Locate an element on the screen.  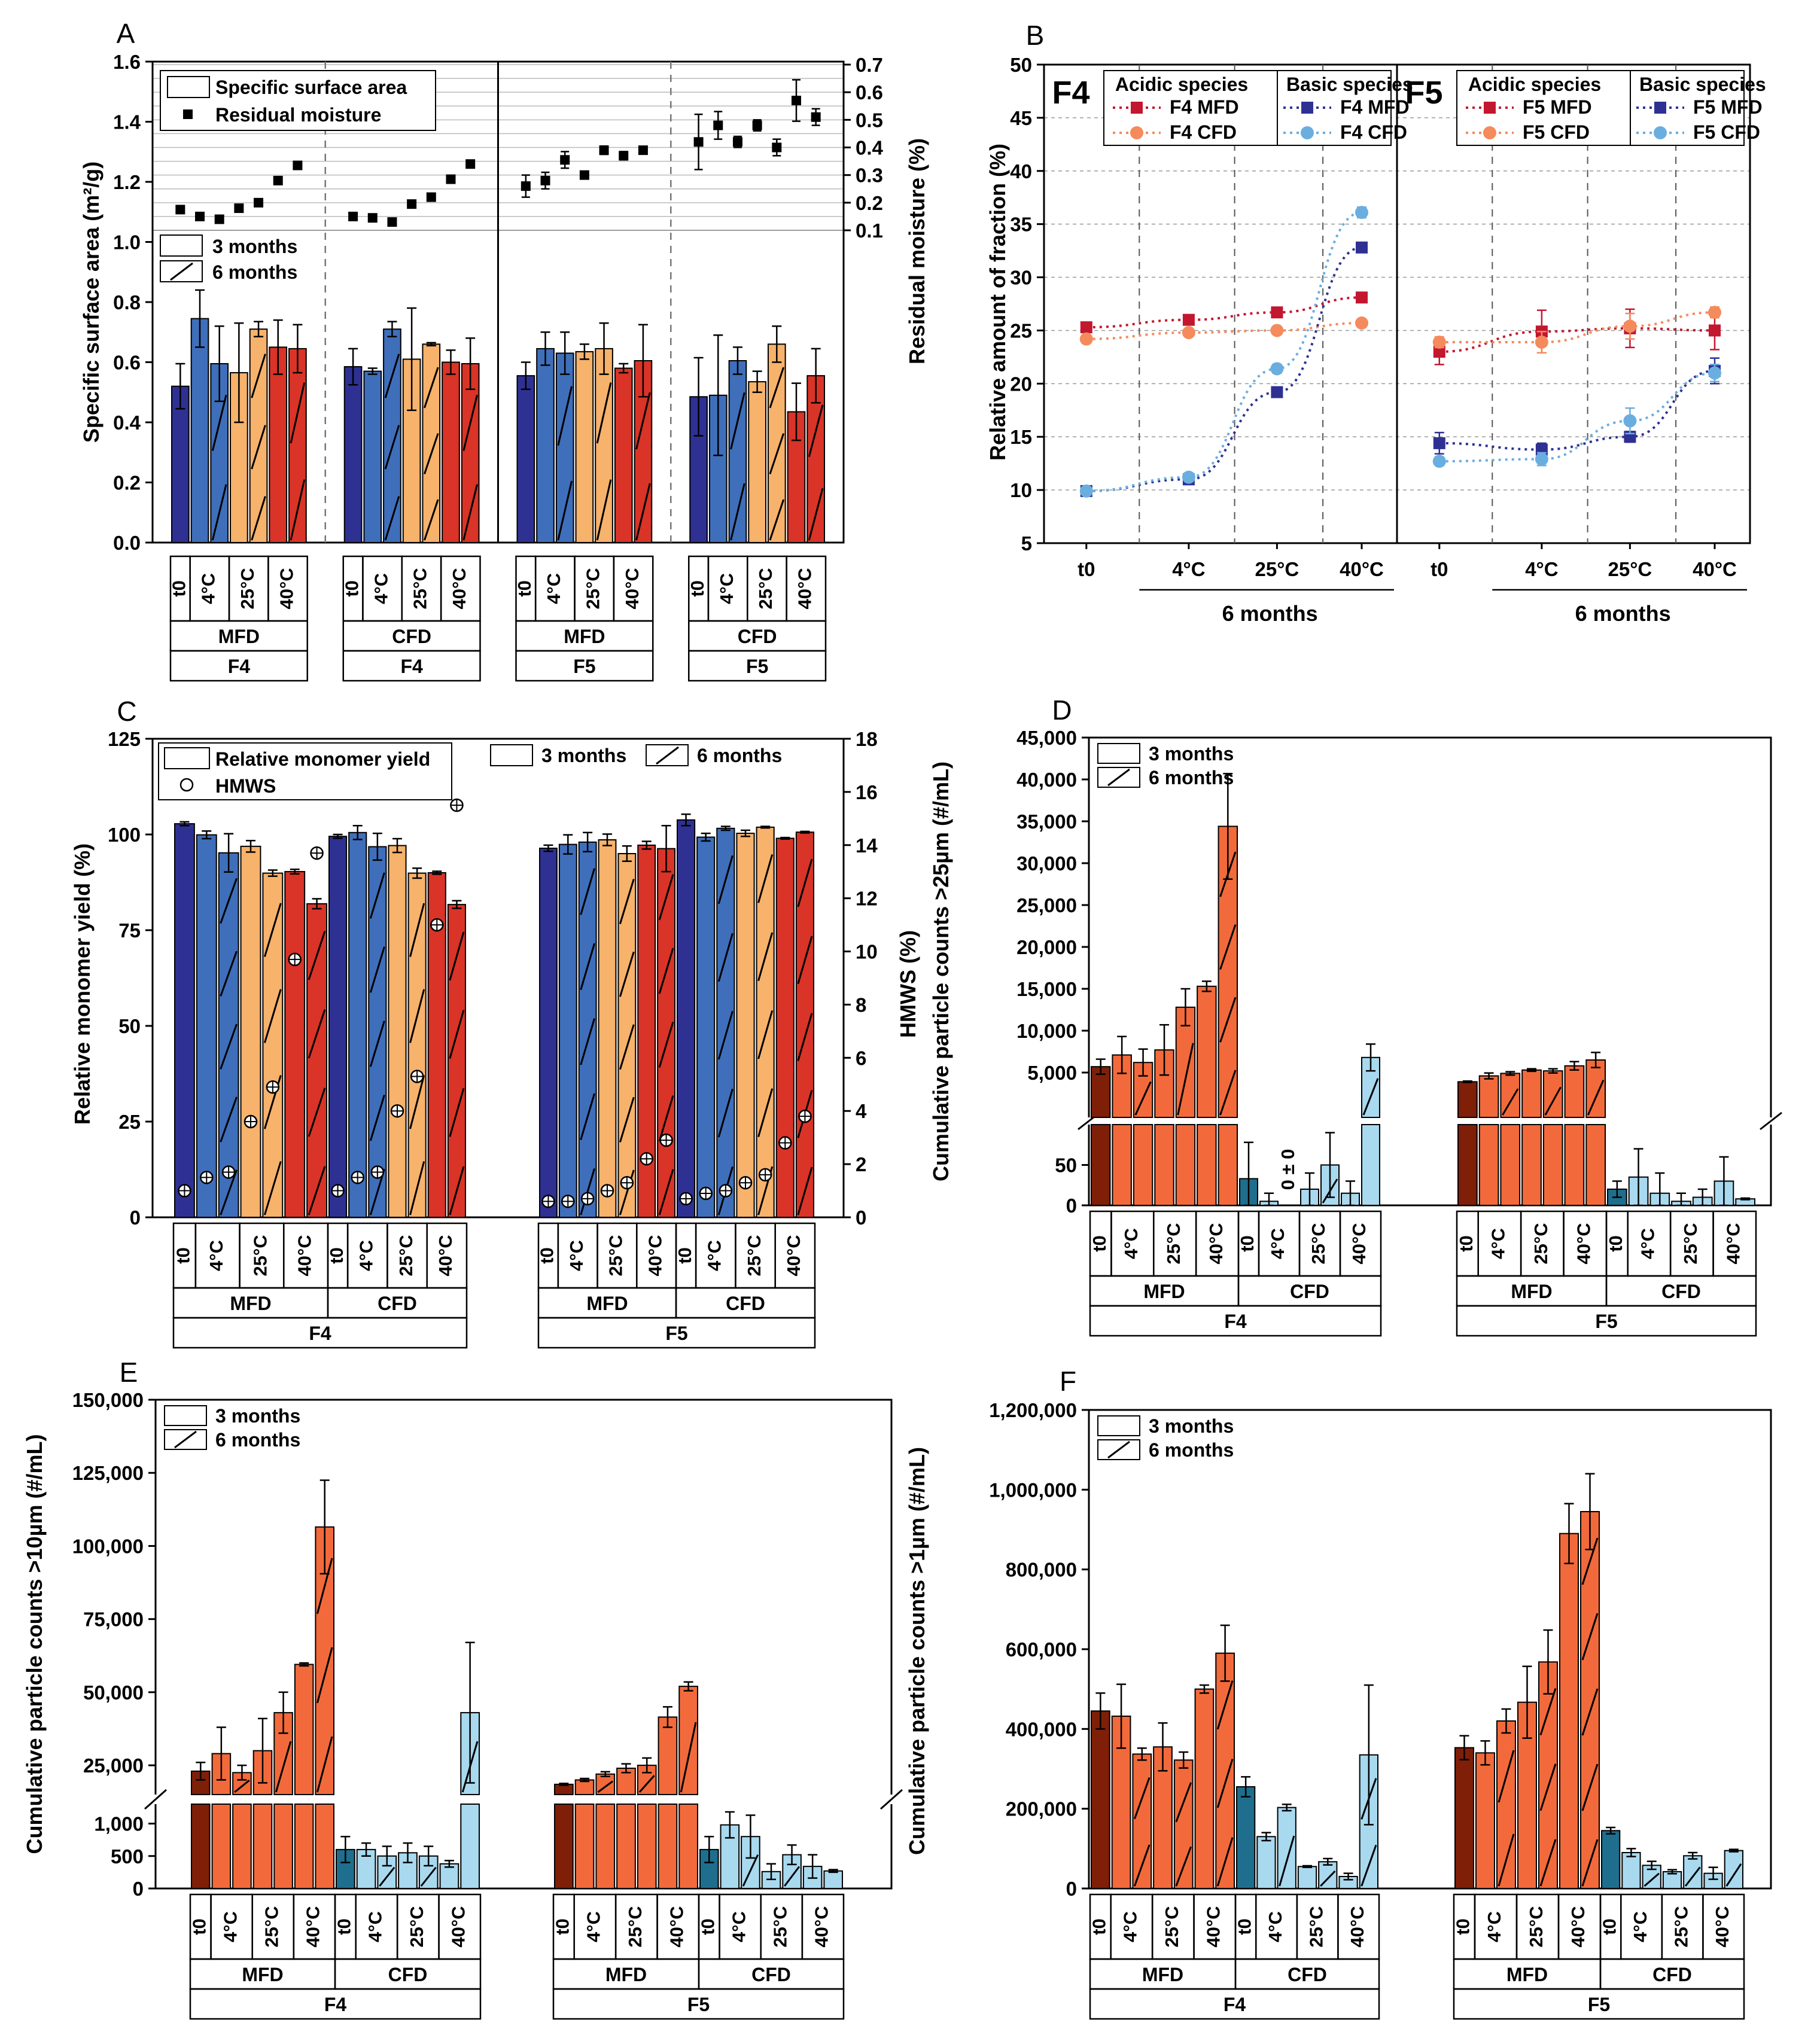
y2-tick-label: 8 is located at coordinates (861, 1005).